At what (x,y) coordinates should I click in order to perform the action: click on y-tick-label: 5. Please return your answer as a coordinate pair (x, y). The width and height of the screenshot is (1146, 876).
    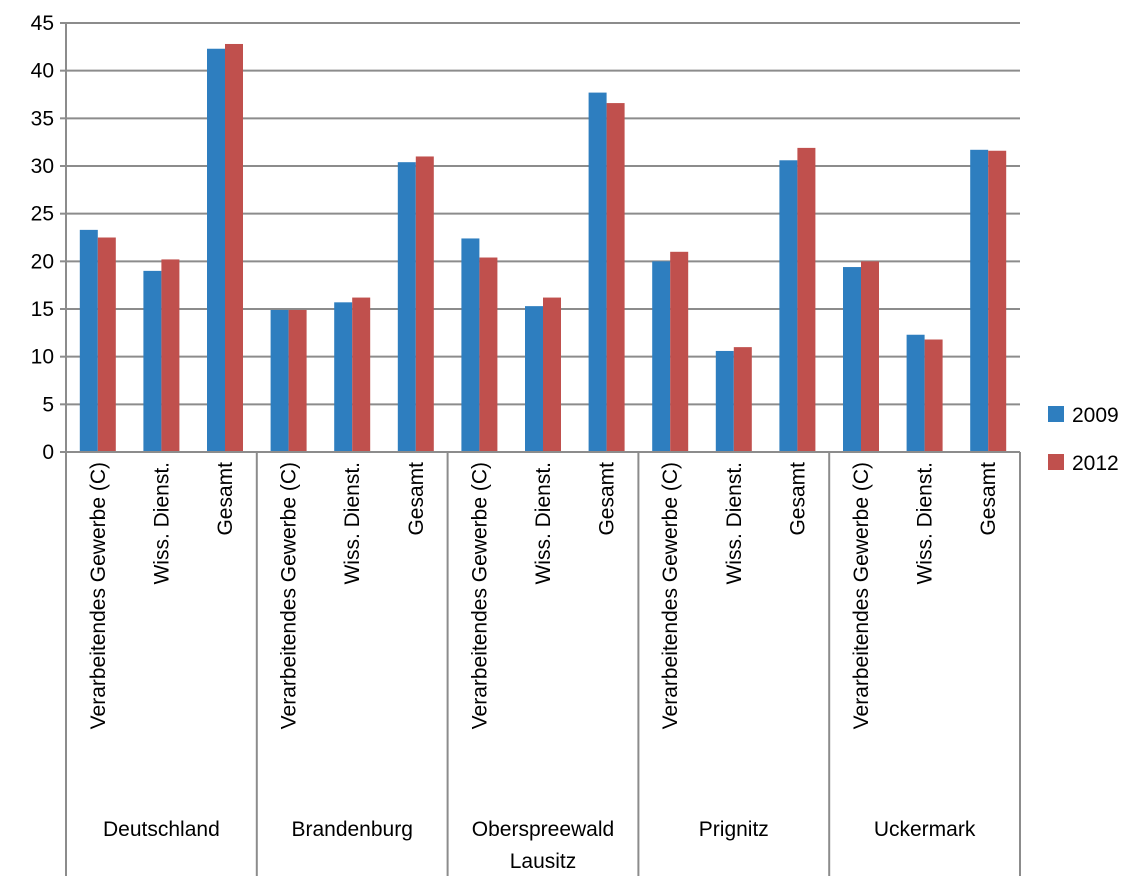
    Looking at the image, I should click on (48, 404).